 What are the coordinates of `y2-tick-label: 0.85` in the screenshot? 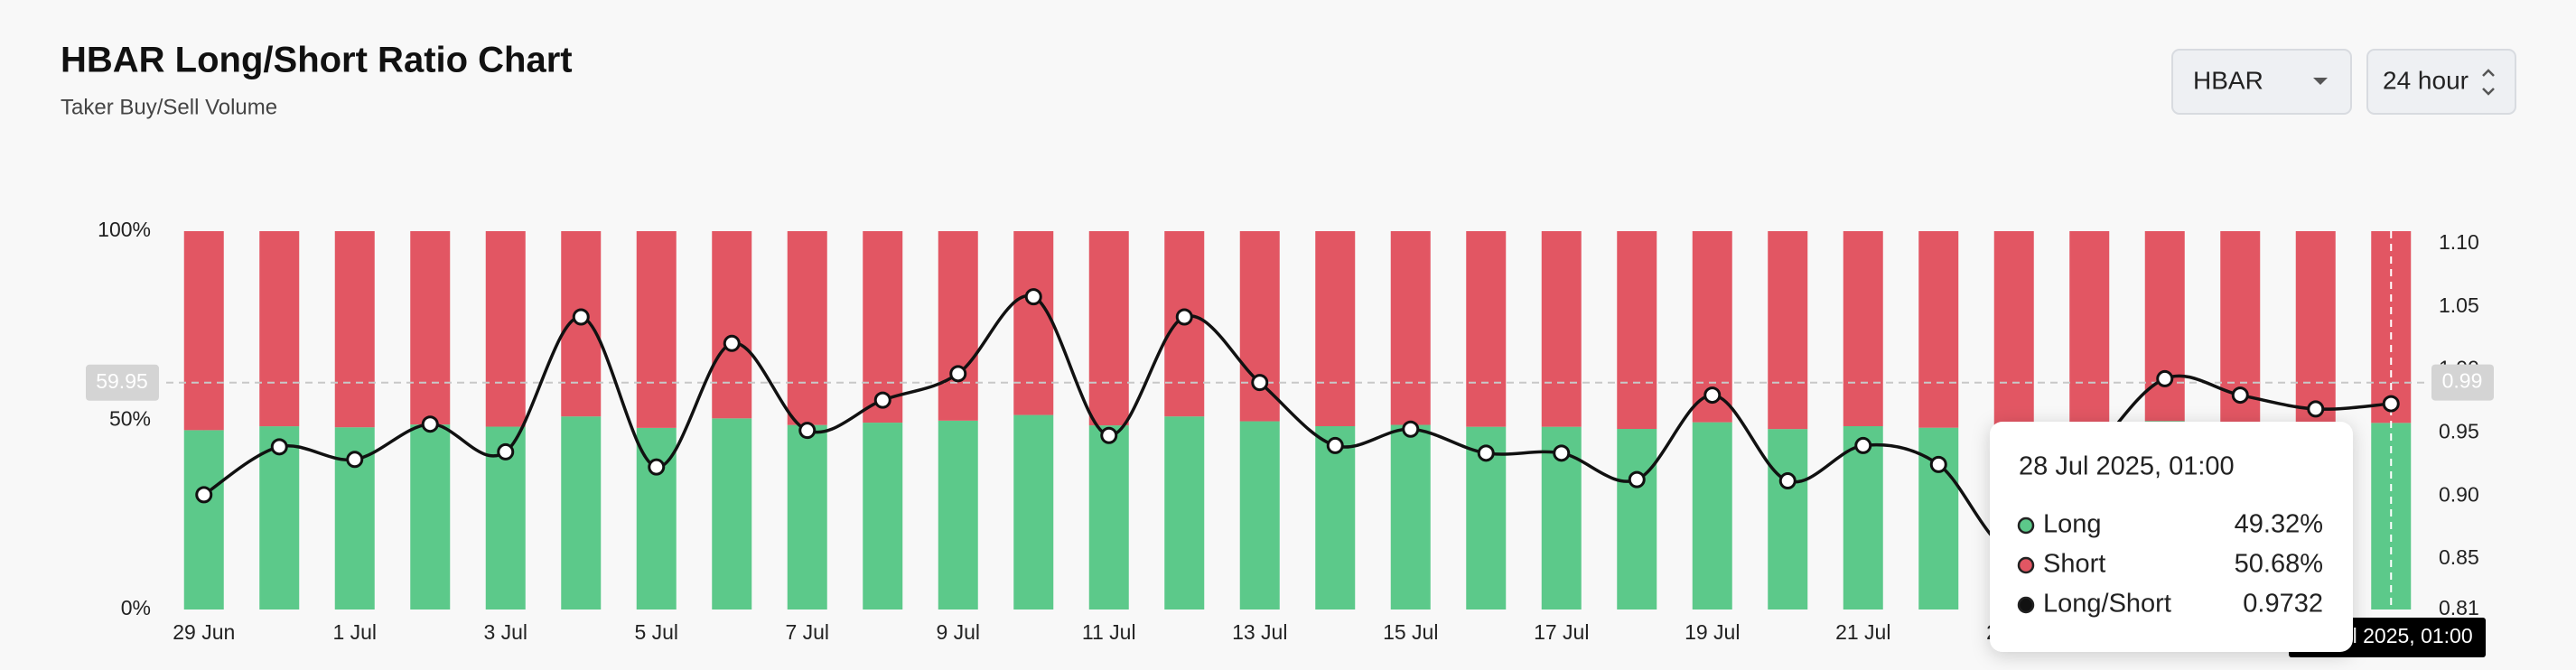 It's located at (2459, 557).